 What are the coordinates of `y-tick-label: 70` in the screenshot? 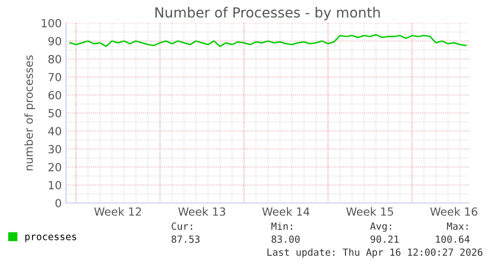 It's located at (55, 77).